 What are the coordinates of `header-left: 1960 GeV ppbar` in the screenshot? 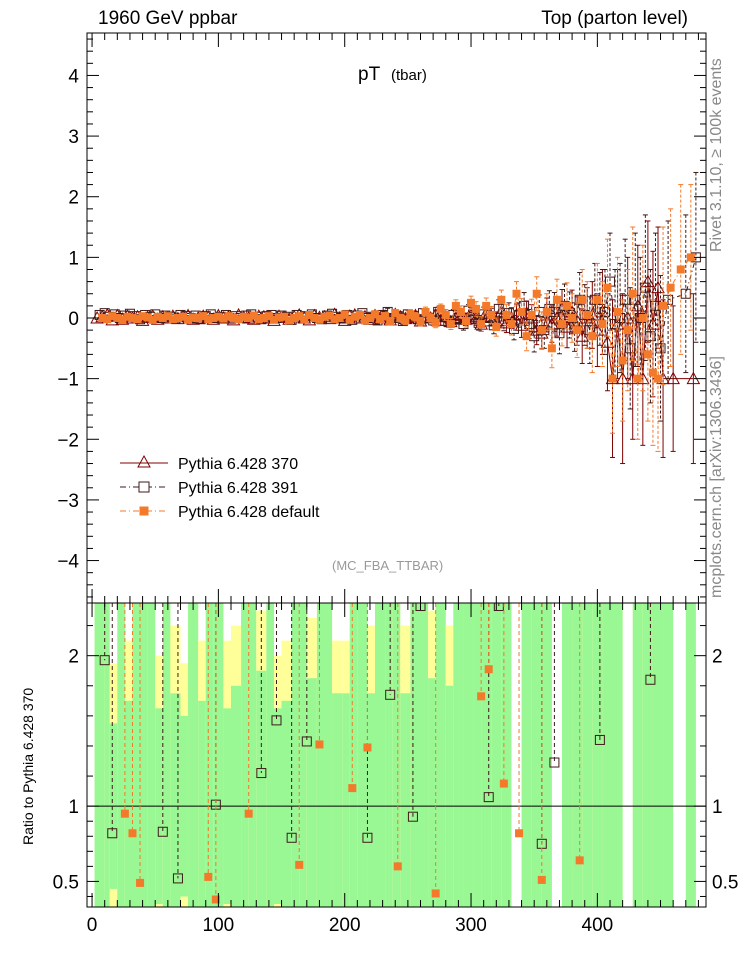 It's located at (168, 18).